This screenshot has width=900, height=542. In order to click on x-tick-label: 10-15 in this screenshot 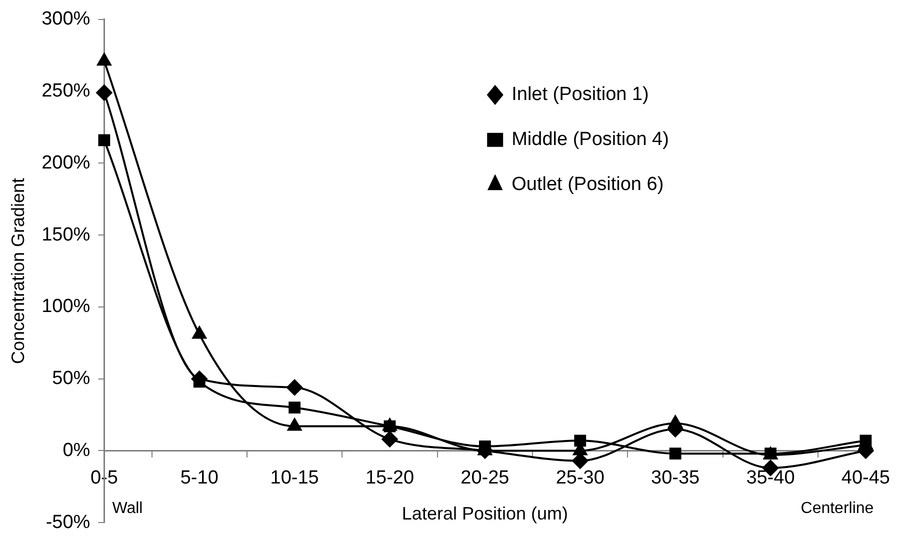, I will do `click(294, 477)`.